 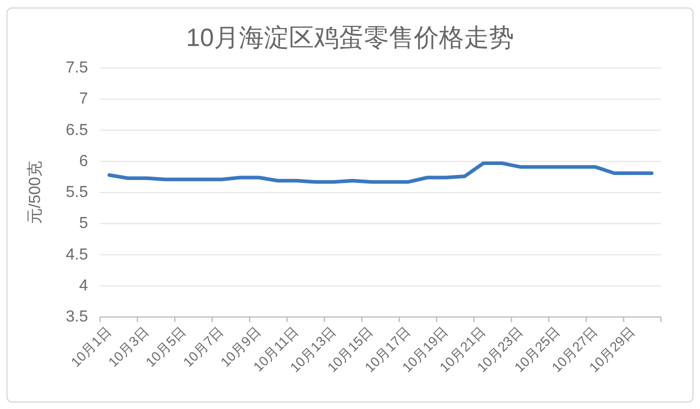 What do you see at coordinates (77, 68) in the screenshot?
I see `y-tick-label: 7.5` at bounding box center [77, 68].